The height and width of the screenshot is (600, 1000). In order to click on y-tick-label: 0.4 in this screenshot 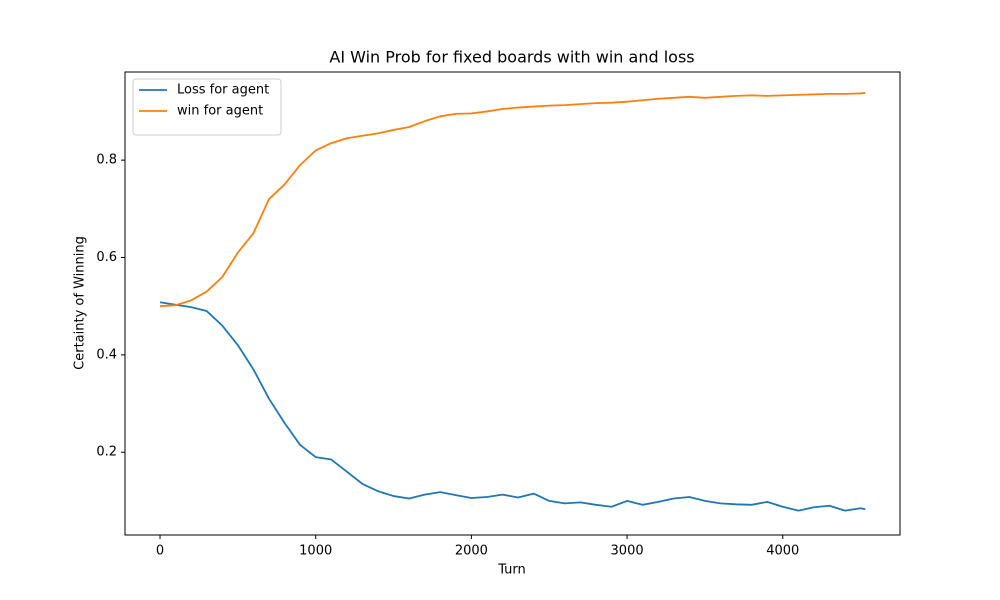, I will do `click(106, 354)`.